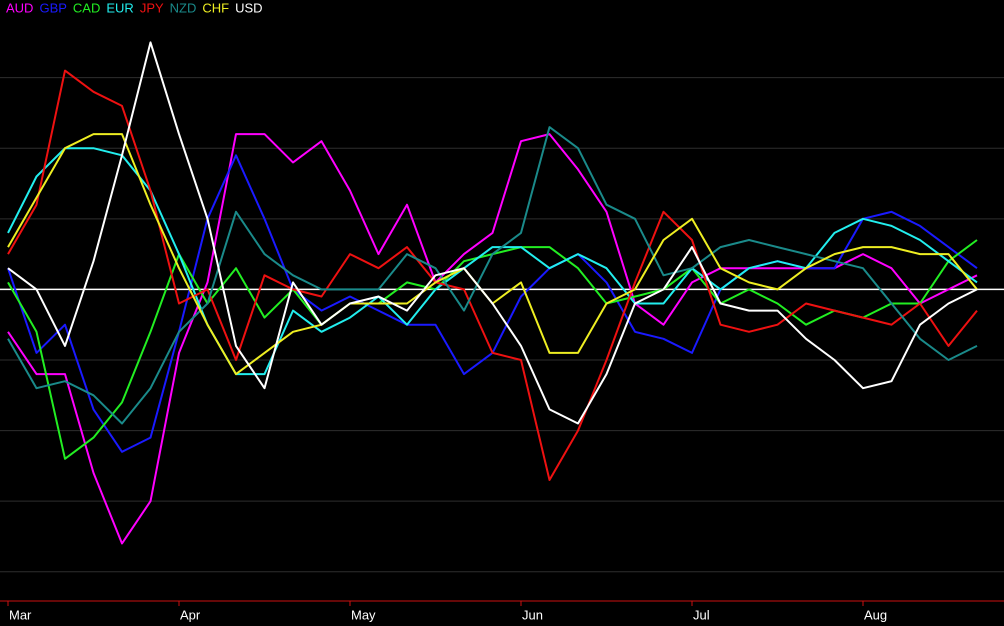 This screenshot has width=1004, height=626. What do you see at coordinates (134, 7) in the screenshot?
I see `legend: AUD GBP CAD EUR JPY NZD CHF USD` at bounding box center [134, 7].